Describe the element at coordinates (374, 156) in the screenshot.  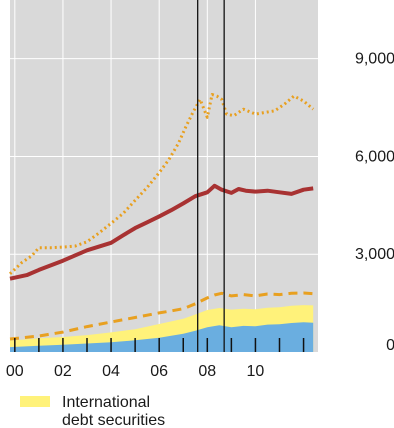
I see `y-tick-label-2: 6,000` at that location.